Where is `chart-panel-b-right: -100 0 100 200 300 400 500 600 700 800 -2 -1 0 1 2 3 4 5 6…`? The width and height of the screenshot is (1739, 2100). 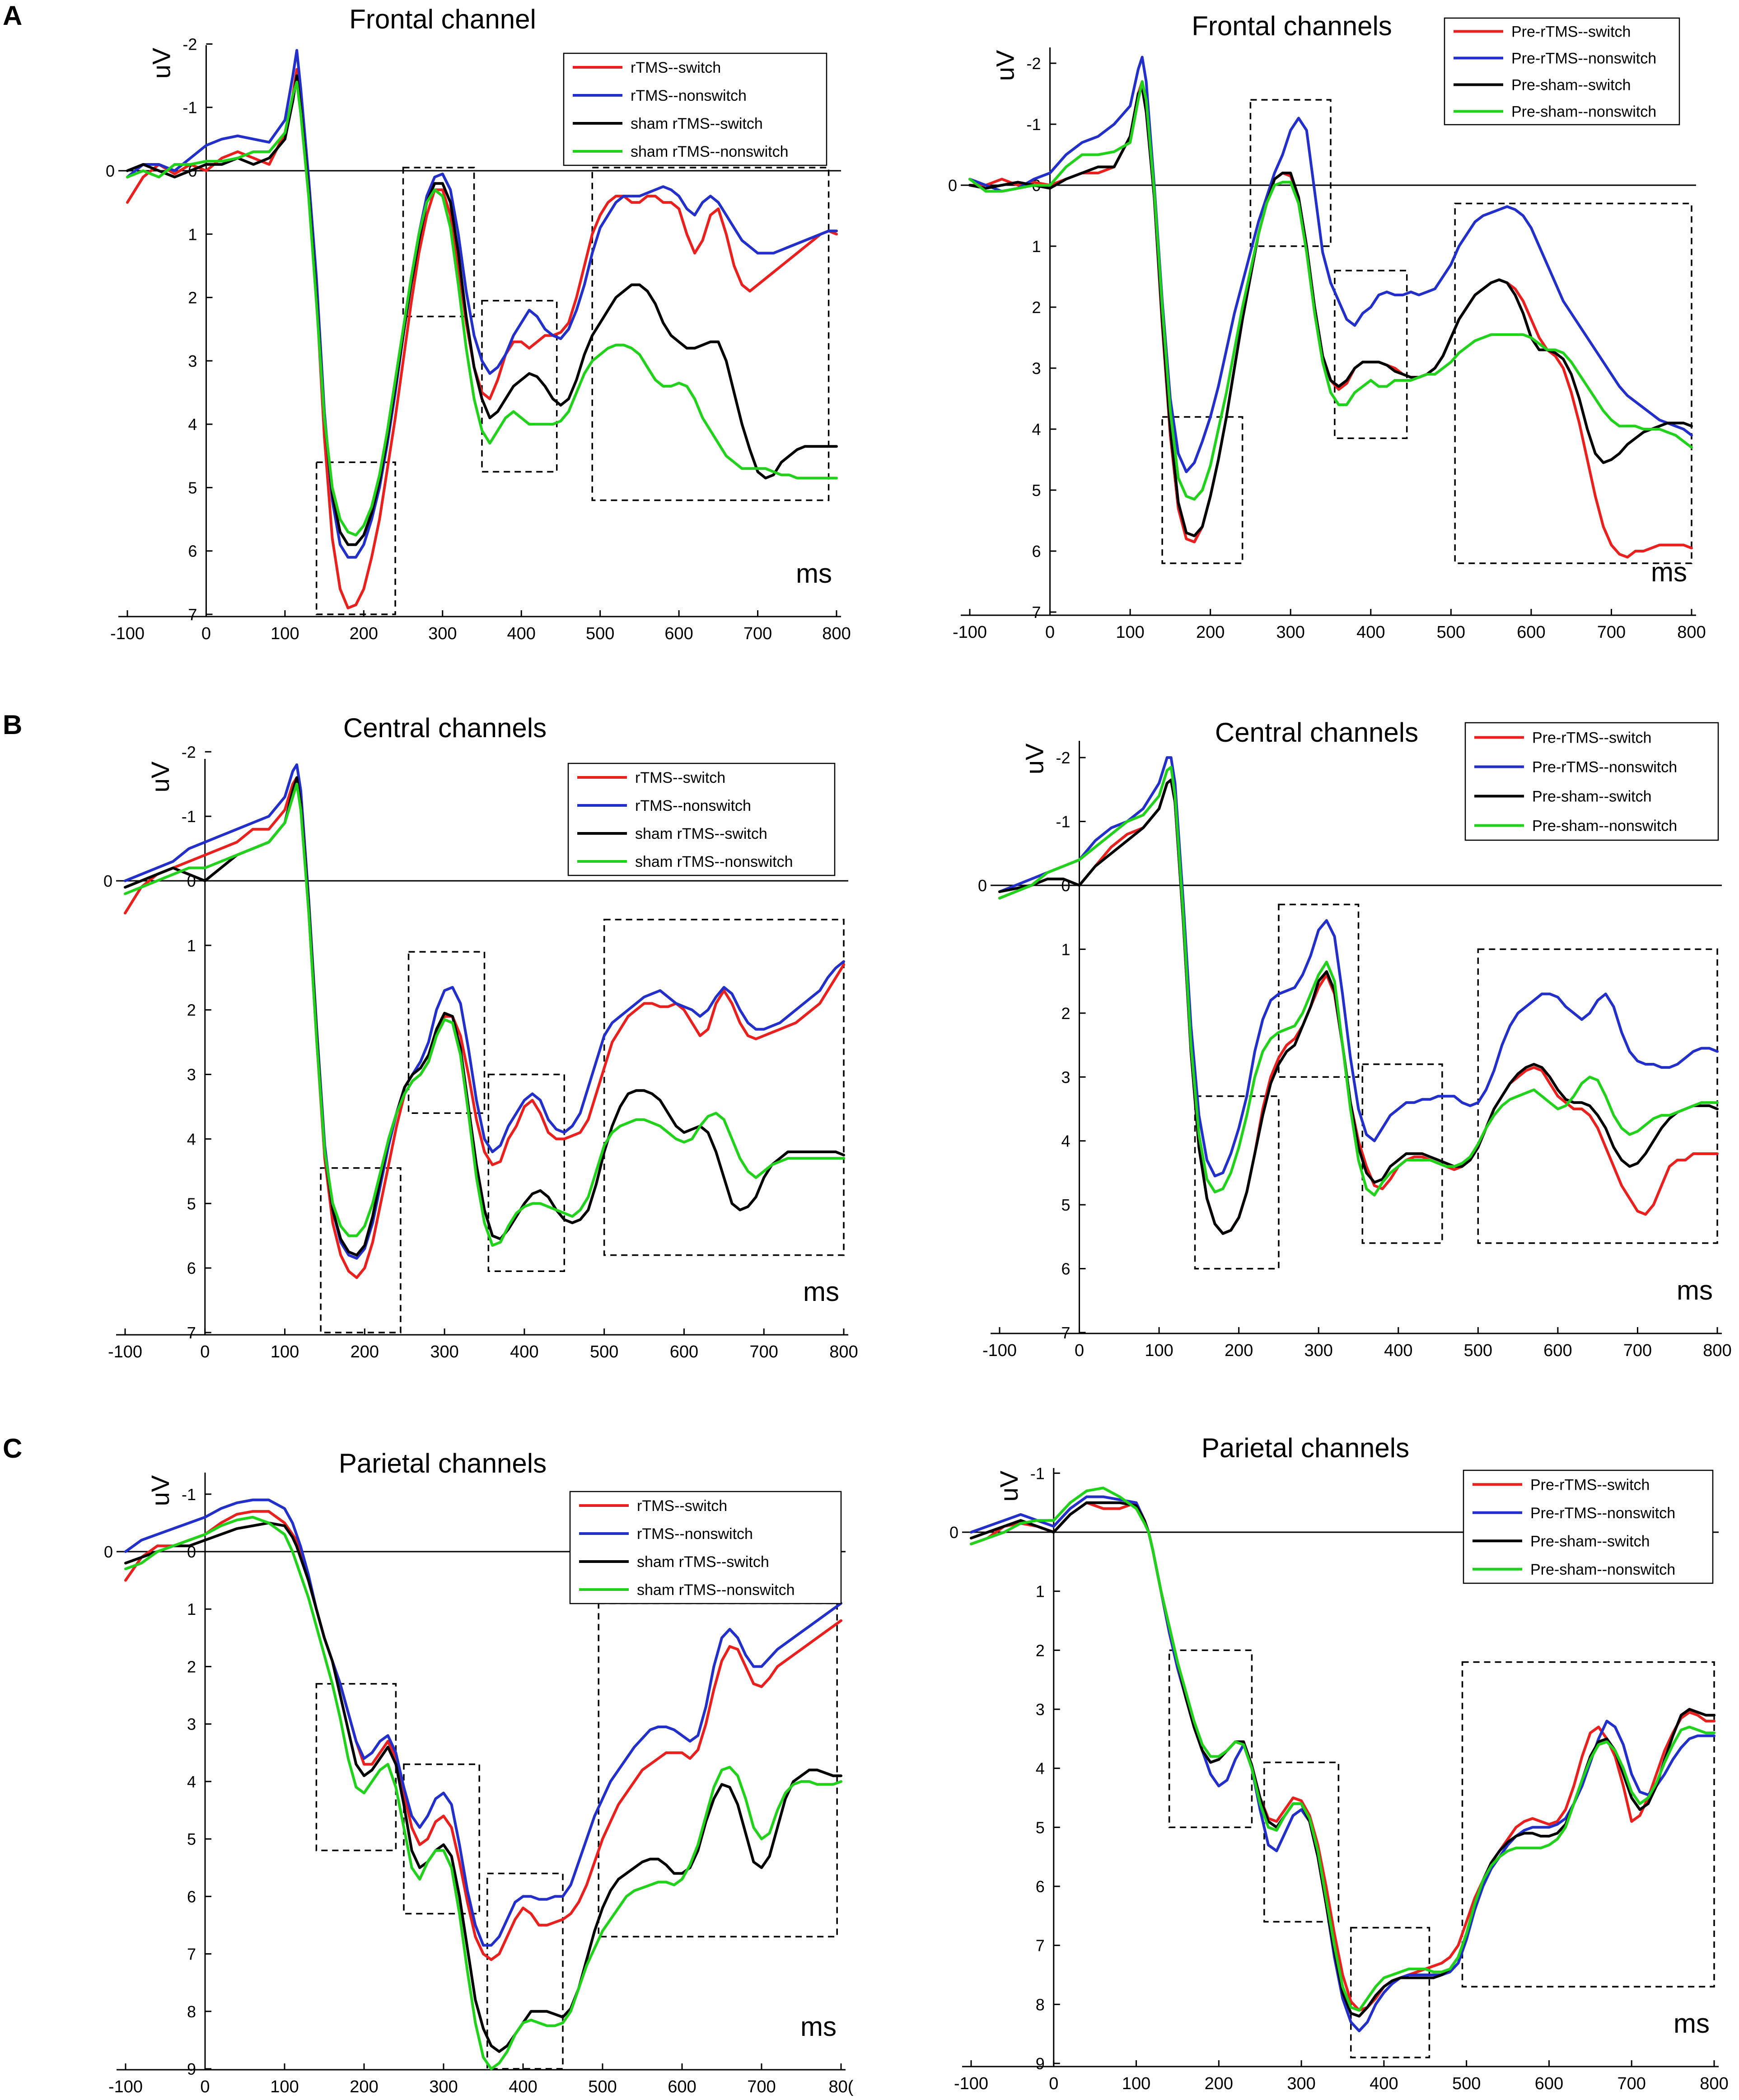 chart-panel-b-right: -100 0 100 200 300 400 500 600 700 800 -2 -1 0 1 2 3 4 5 6… is located at coordinates (1355, 1038).